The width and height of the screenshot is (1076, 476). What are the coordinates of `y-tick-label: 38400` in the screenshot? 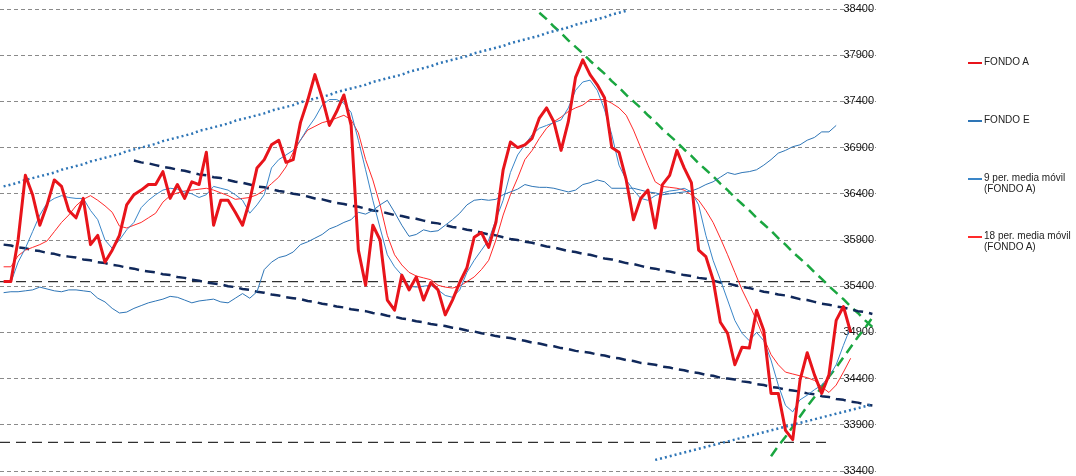 It's located at (858, 8).